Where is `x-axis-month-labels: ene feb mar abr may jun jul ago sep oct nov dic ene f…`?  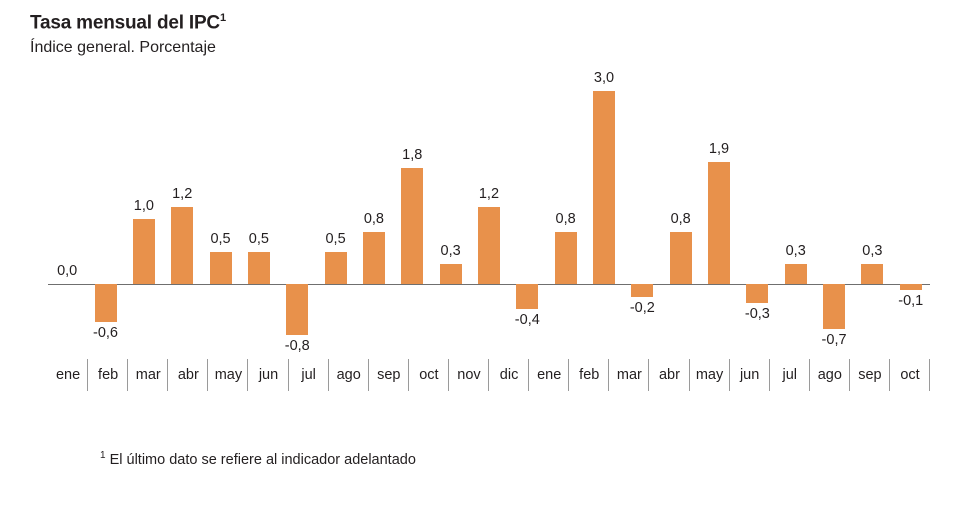 x-axis-month-labels: ene feb mar abr may jun jul ago sep oct nov dic ene f… is located at coordinates (489, 375).